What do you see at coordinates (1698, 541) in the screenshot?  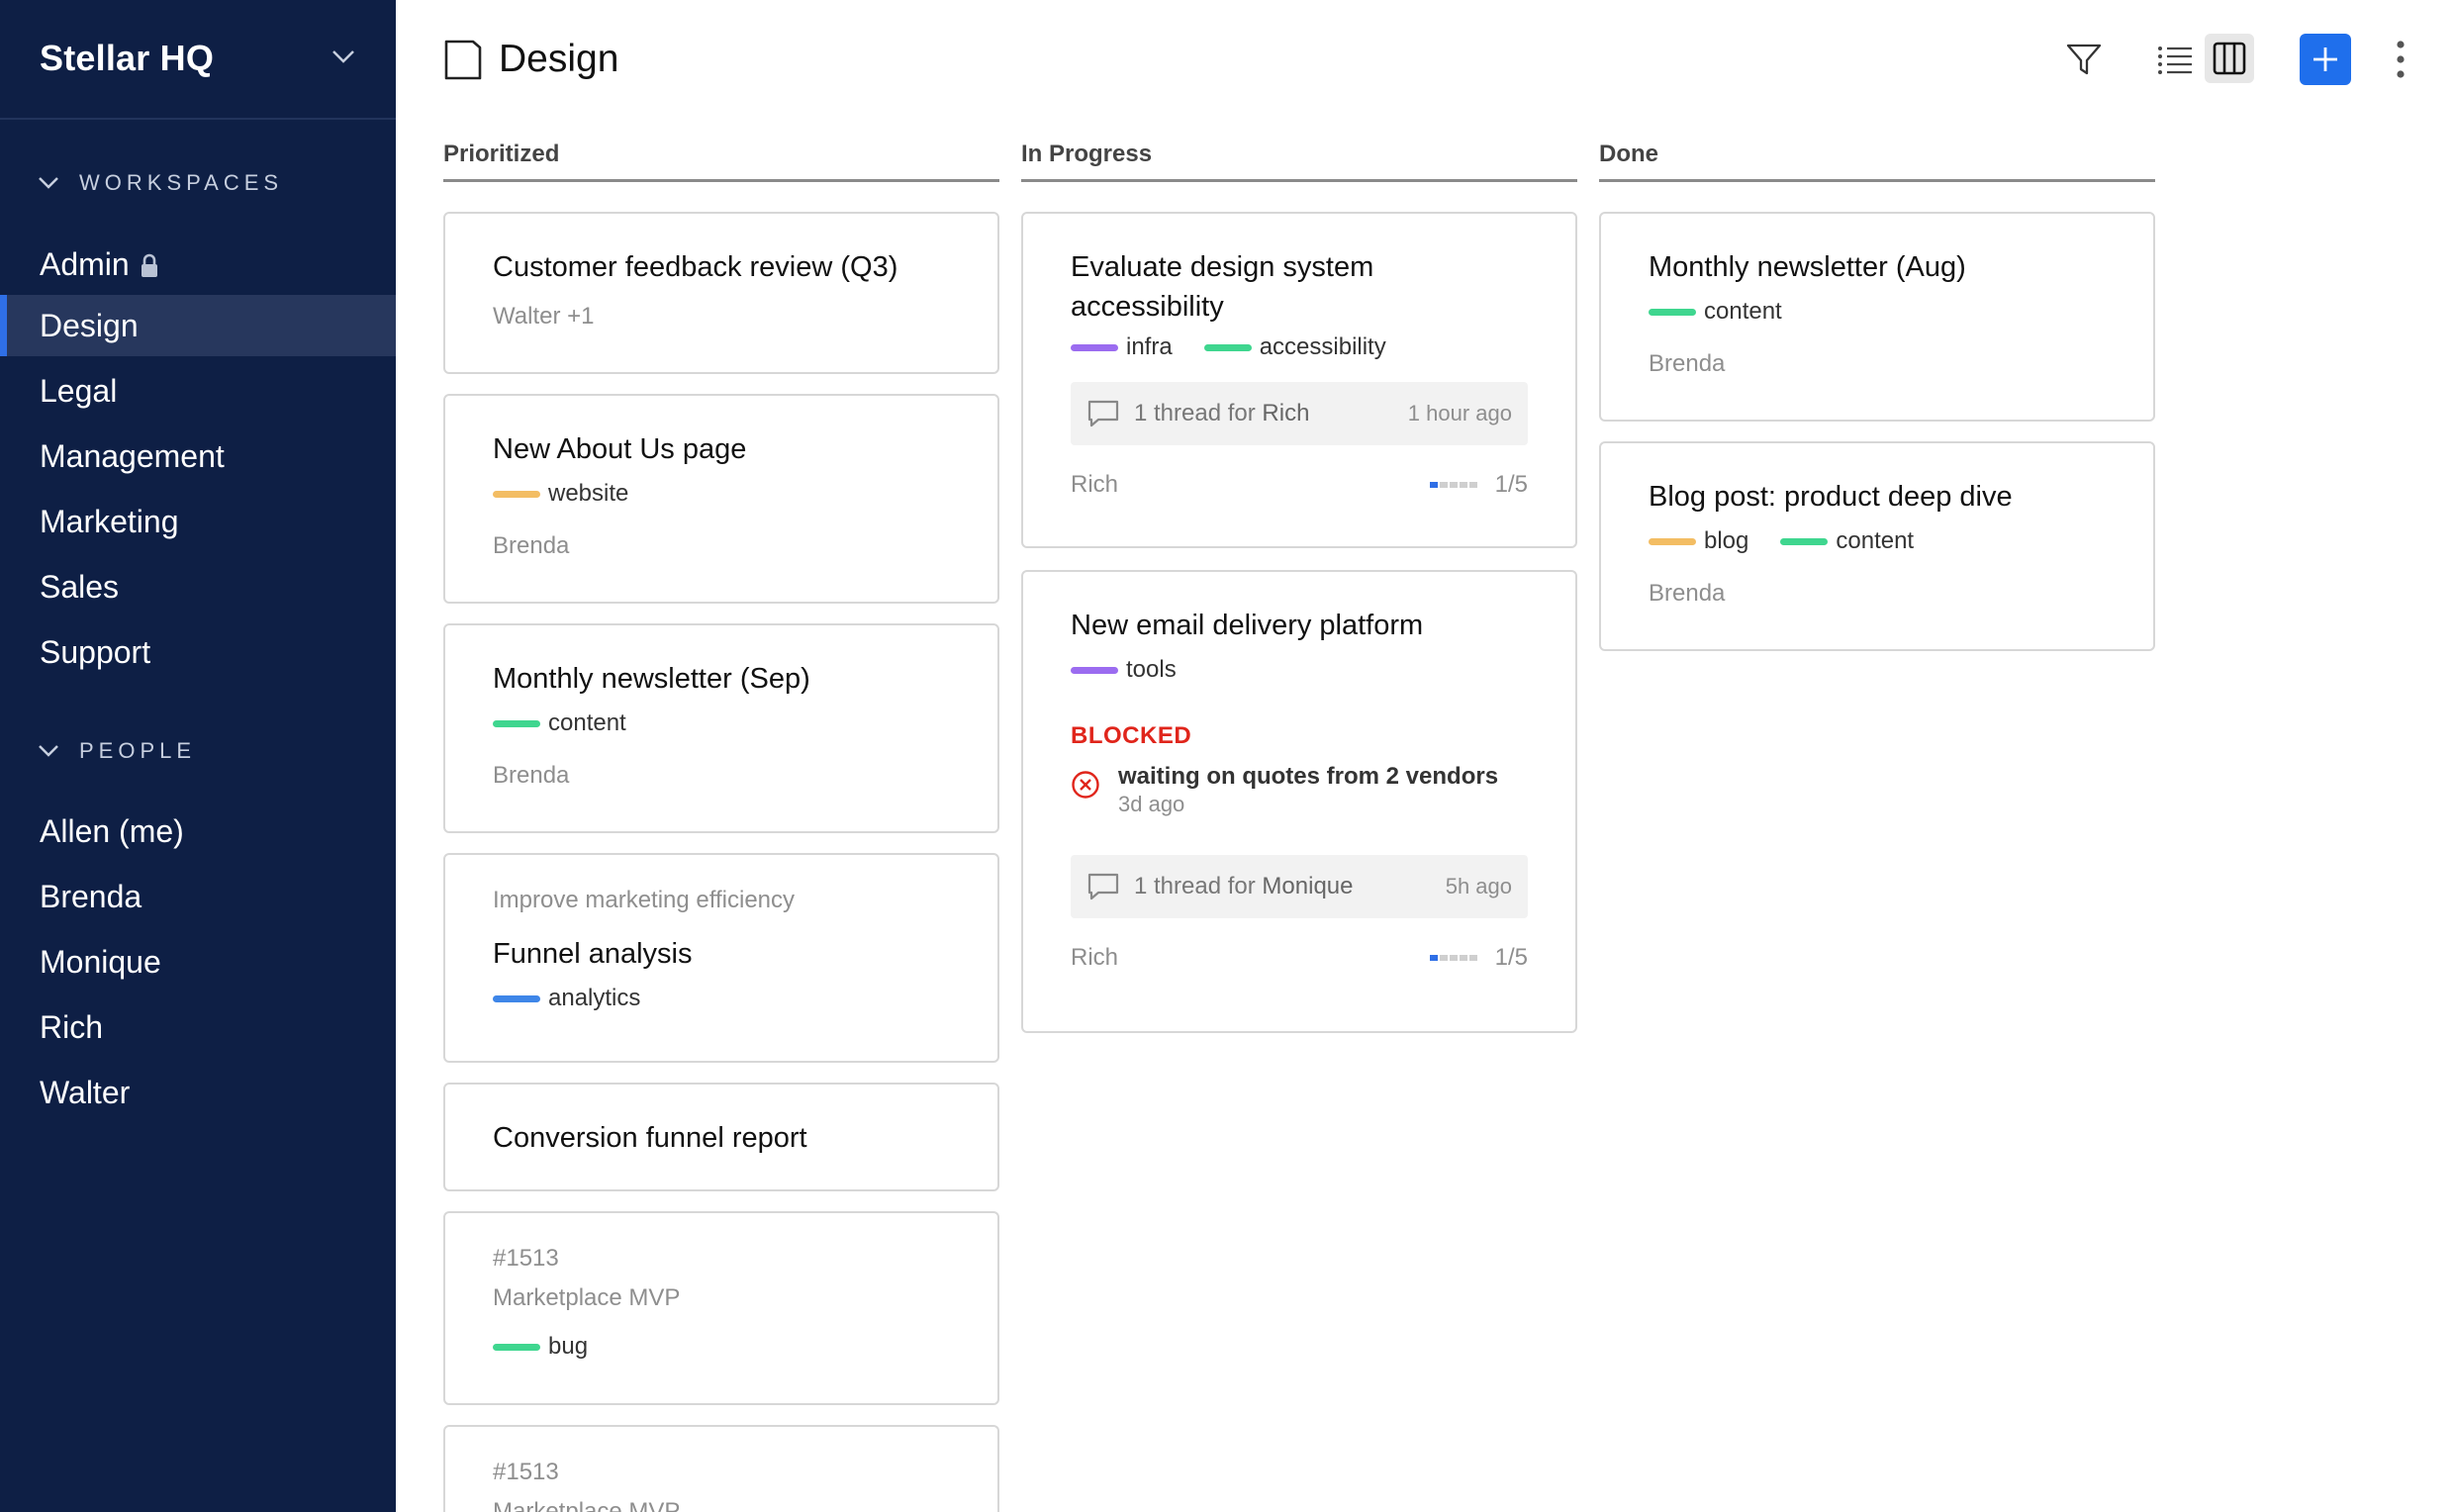 I see `tag: blog` at bounding box center [1698, 541].